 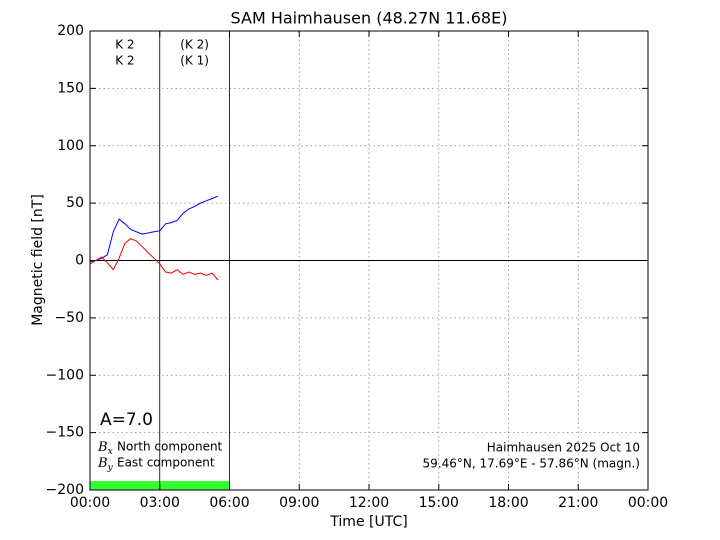 I want to click on y-tick-label: 50, so click(x=75, y=203).